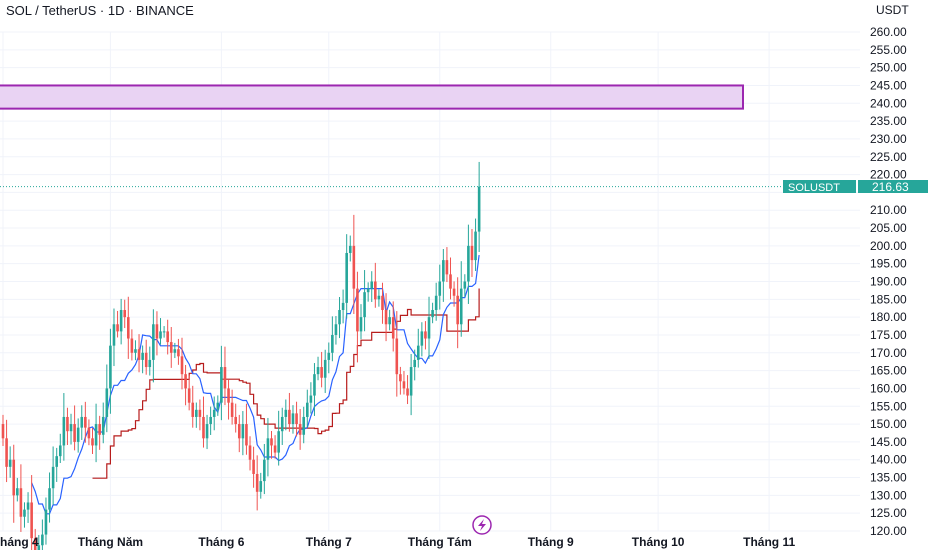 The image size is (932, 550). What do you see at coordinates (819, 186) in the screenshot?
I see `symbol-badge-bg` at bounding box center [819, 186].